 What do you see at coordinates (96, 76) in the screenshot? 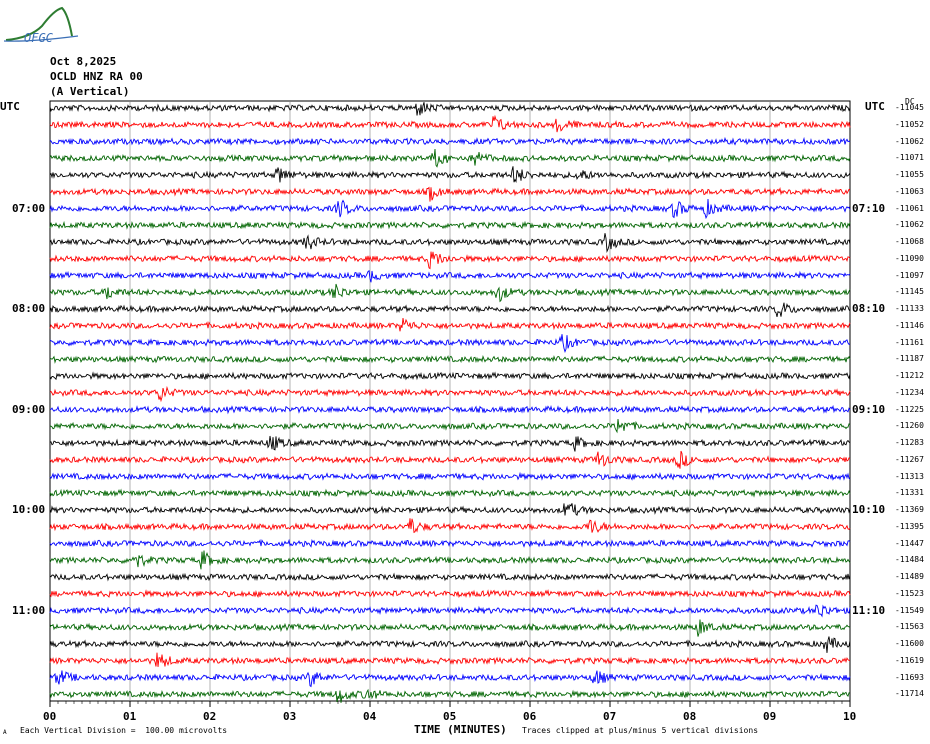
I see `station-label: OCLD HNZ RA 00` at bounding box center [96, 76].